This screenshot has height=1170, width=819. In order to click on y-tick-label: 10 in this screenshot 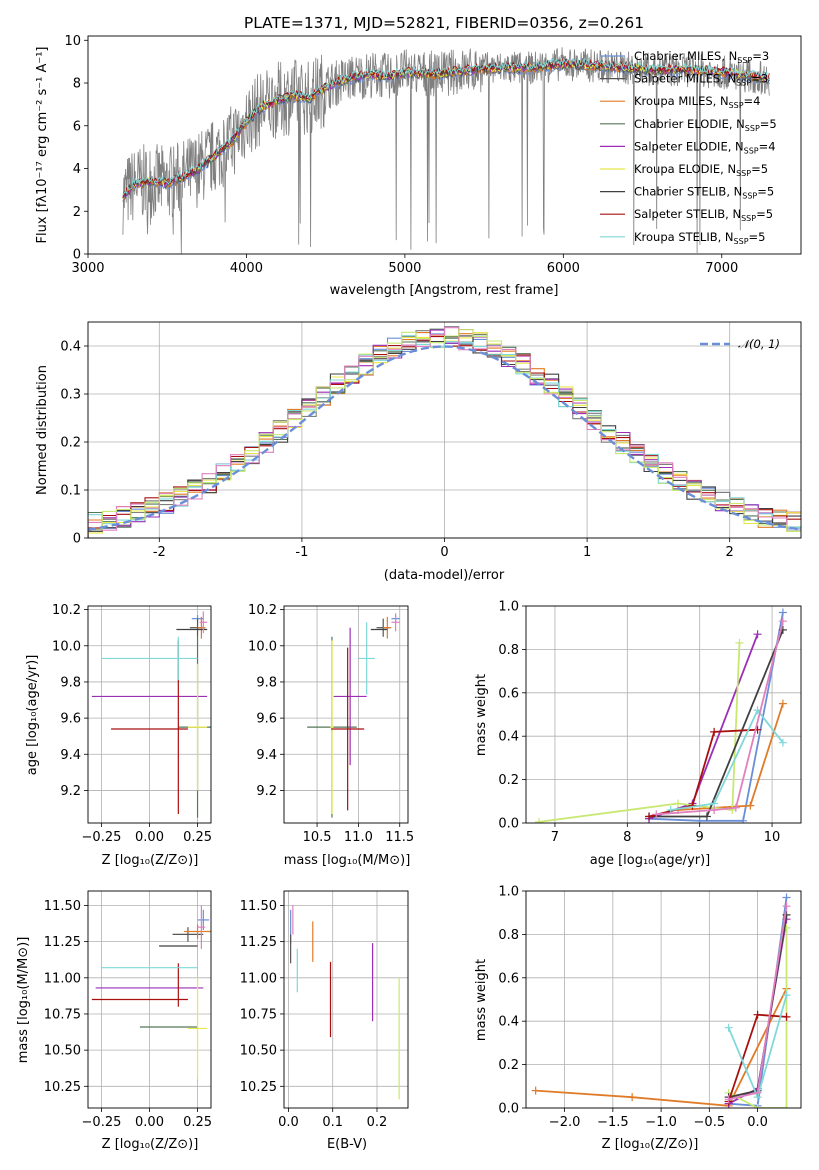, I will do `click(72, 41)`.